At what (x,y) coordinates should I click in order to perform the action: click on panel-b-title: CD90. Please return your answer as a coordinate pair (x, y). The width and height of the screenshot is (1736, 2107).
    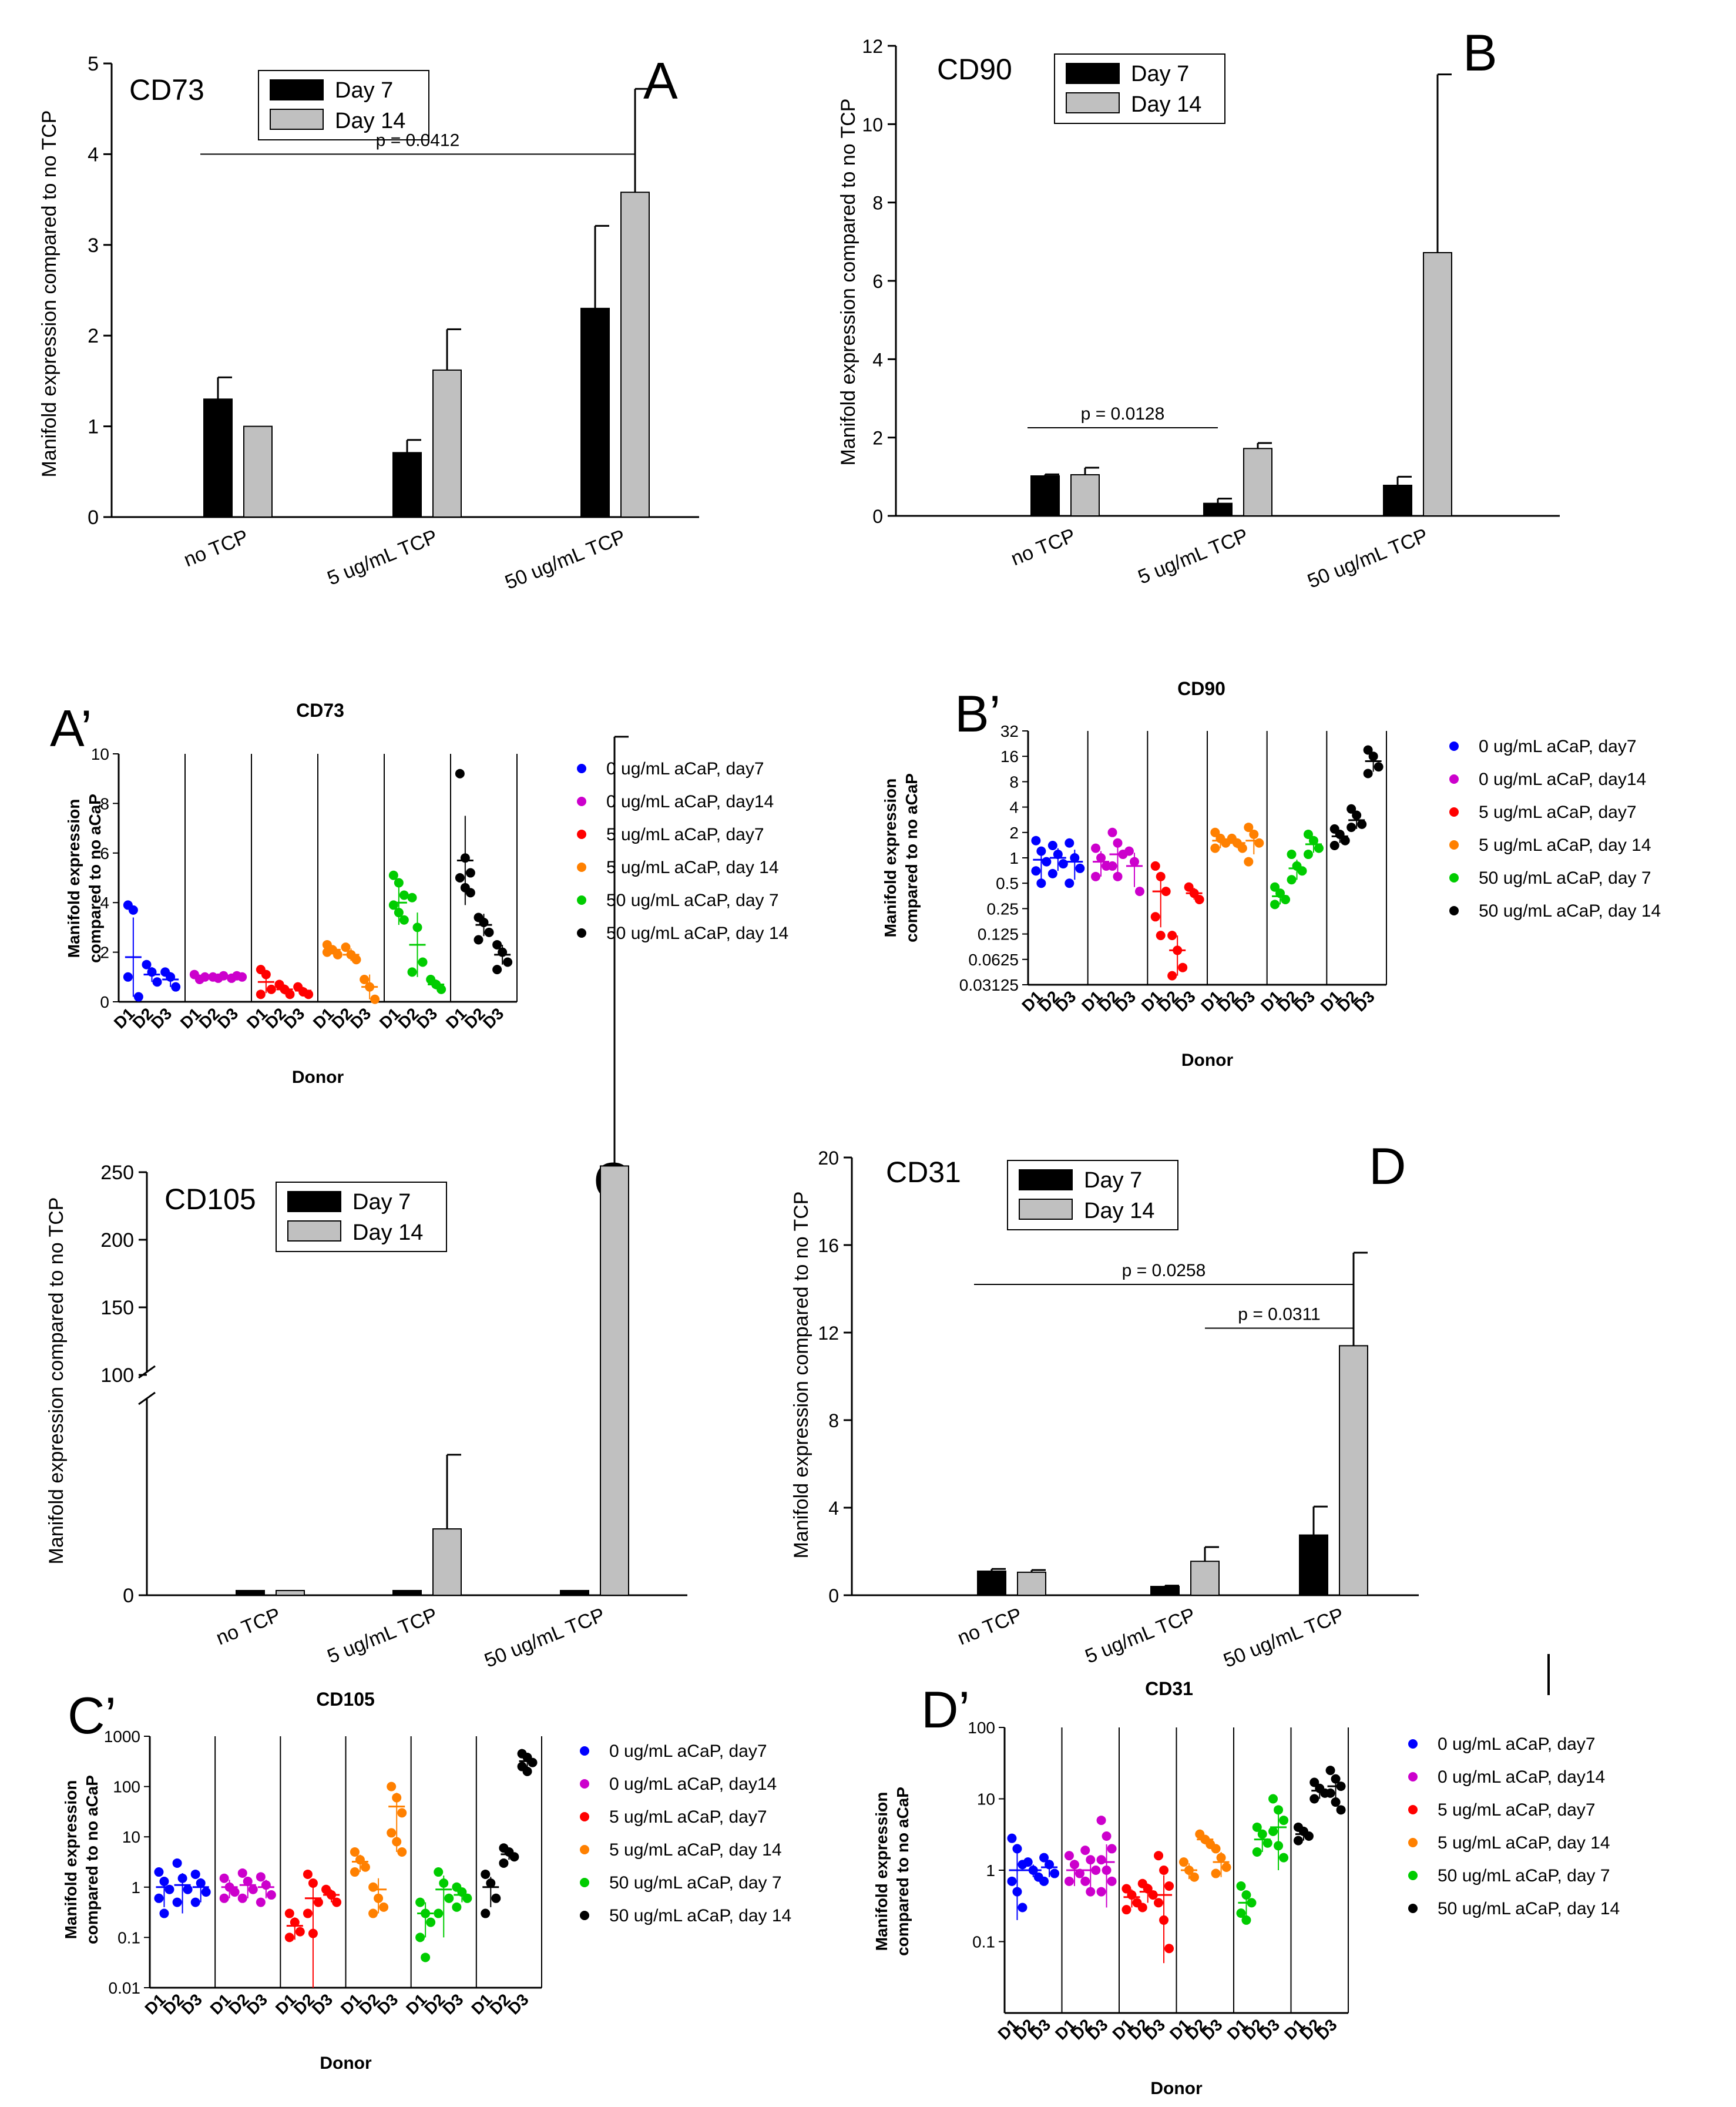
    Looking at the image, I should click on (974, 70).